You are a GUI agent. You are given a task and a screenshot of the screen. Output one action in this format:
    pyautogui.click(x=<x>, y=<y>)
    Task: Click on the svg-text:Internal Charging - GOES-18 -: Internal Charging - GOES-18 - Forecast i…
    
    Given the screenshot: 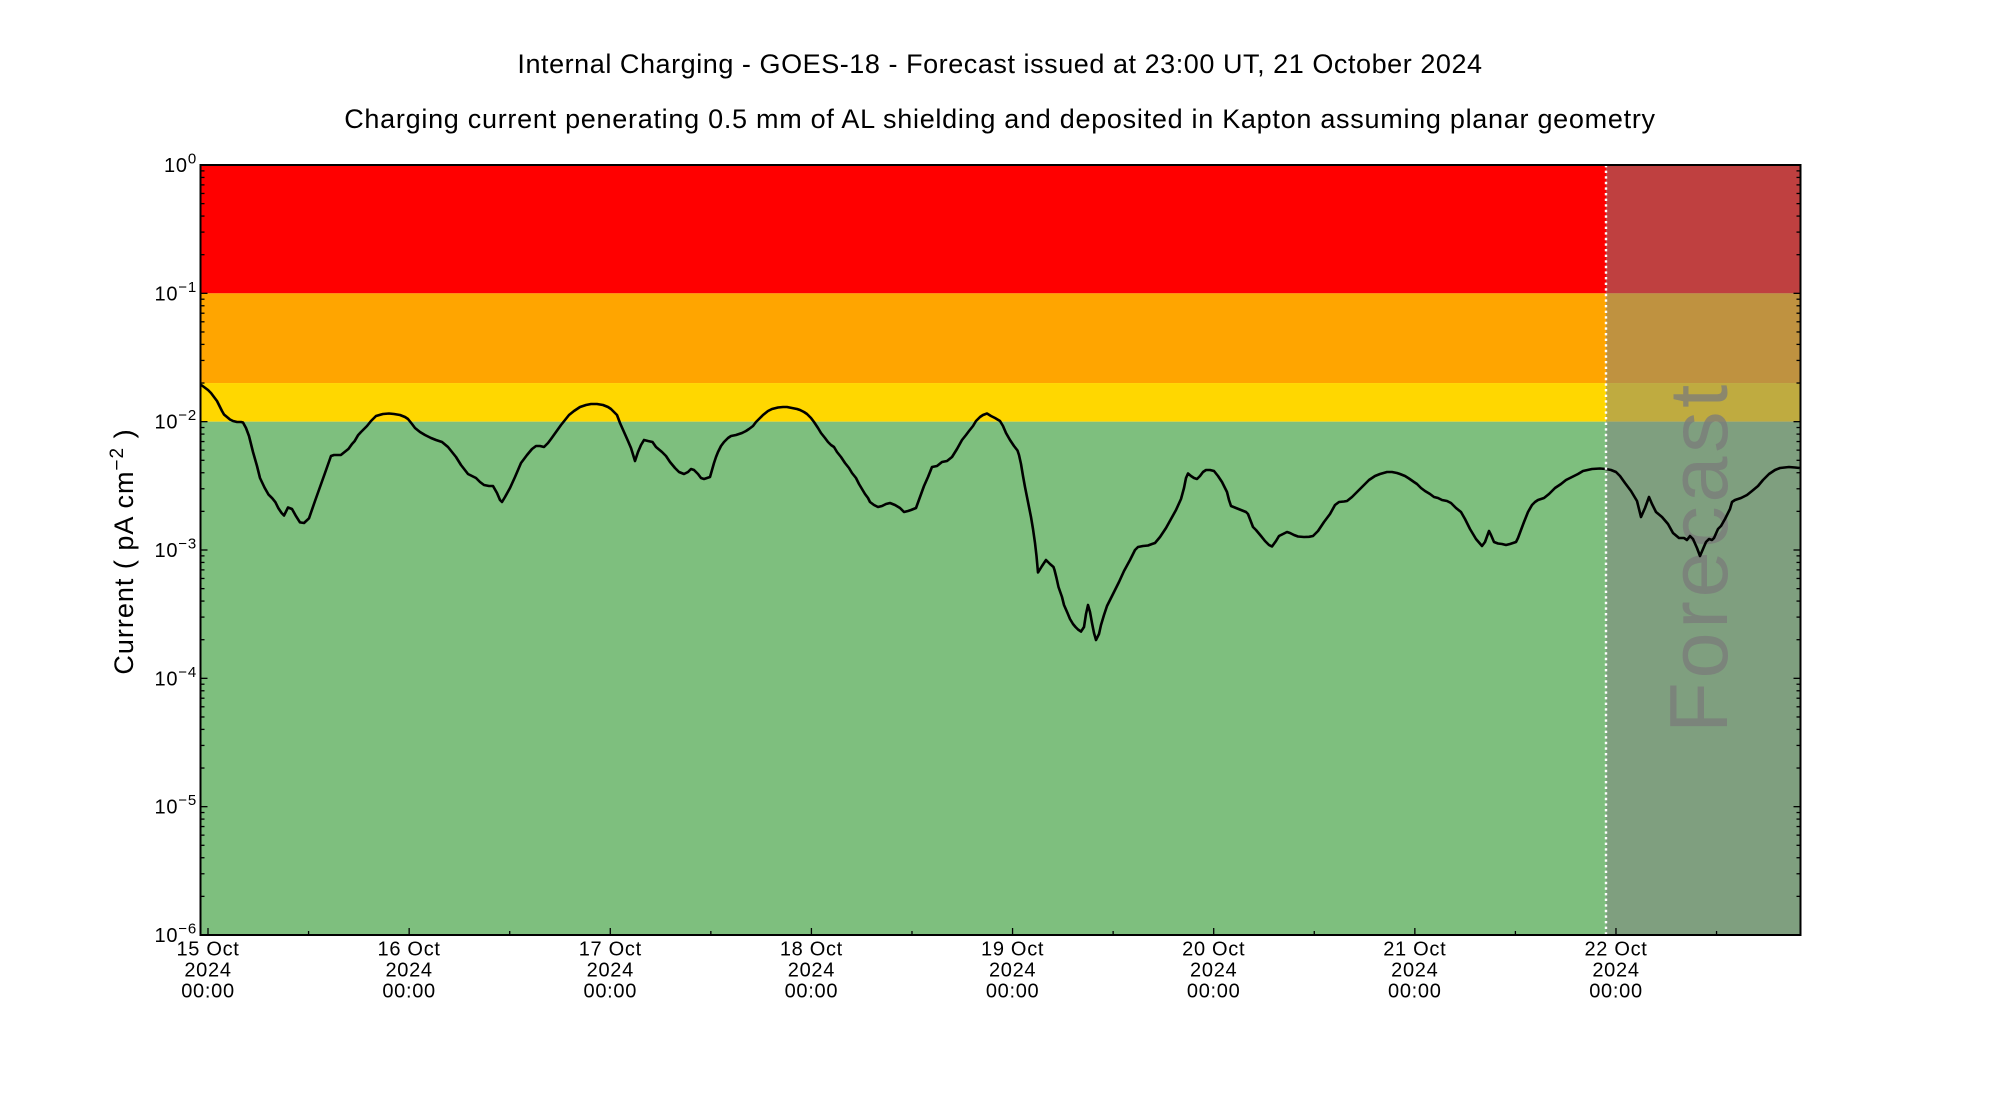 What is the action you would take?
    pyautogui.click(x=999, y=64)
    